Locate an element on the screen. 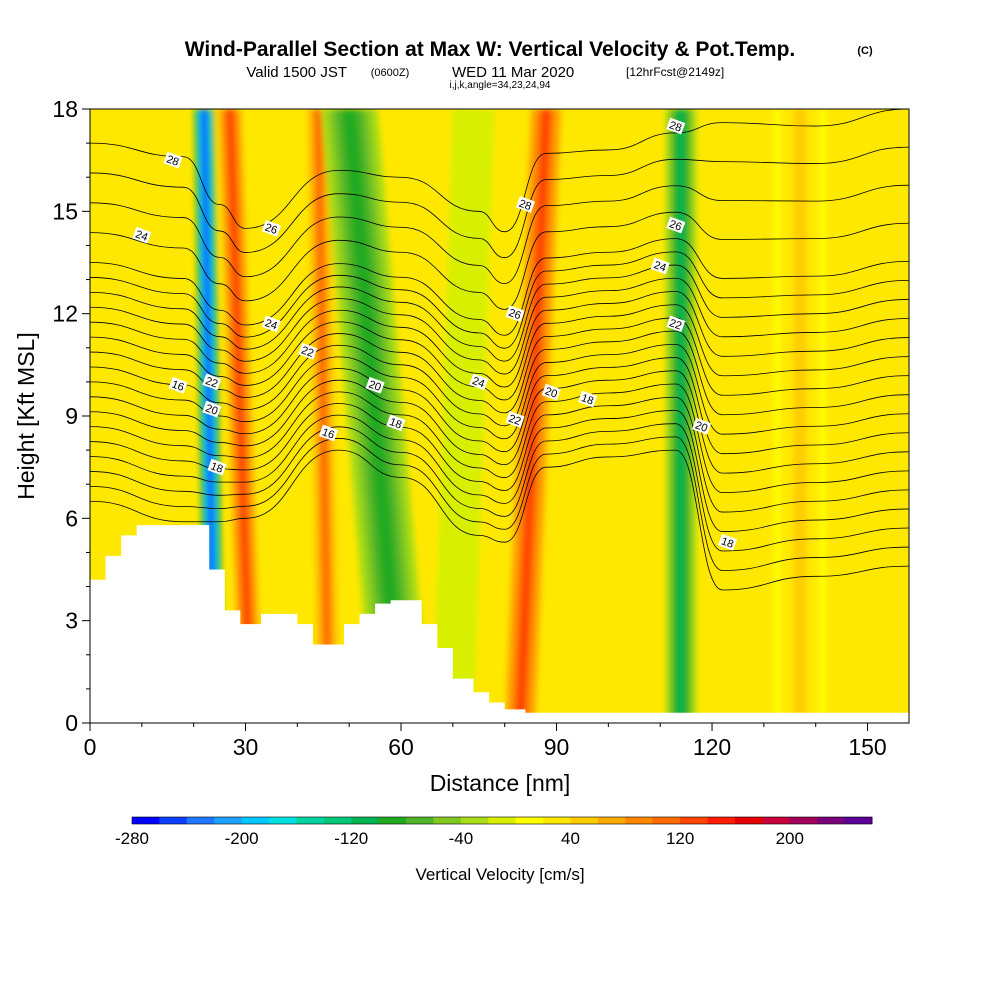  contour-label-8: 18 is located at coordinates (217, 467).